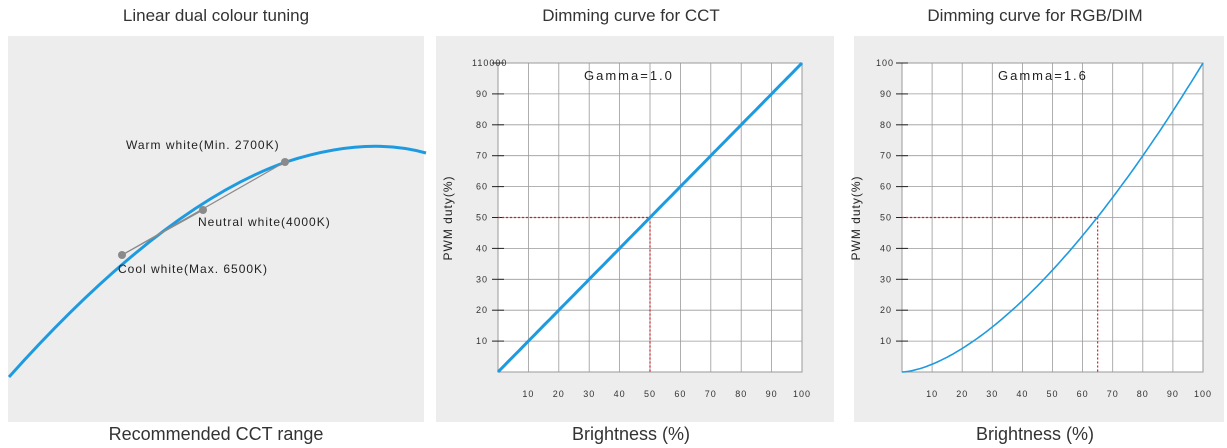 The width and height of the screenshot is (1227, 448). What do you see at coordinates (885, 63) in the screenshot?
I see `y-top-tick-label: 100` at bounding box center [885, 63].